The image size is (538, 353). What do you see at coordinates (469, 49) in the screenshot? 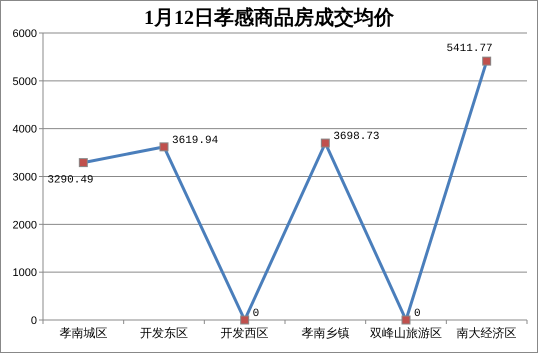
I see `data-label: 5411.77` at bounding box center [469, 49].